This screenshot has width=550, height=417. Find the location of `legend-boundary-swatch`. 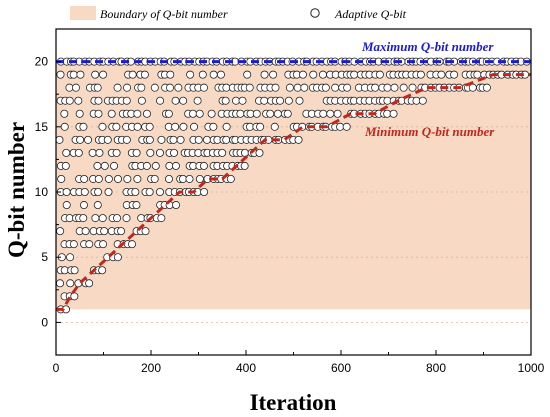

legend-boundary-swatch is located at coordinates (83, 13).